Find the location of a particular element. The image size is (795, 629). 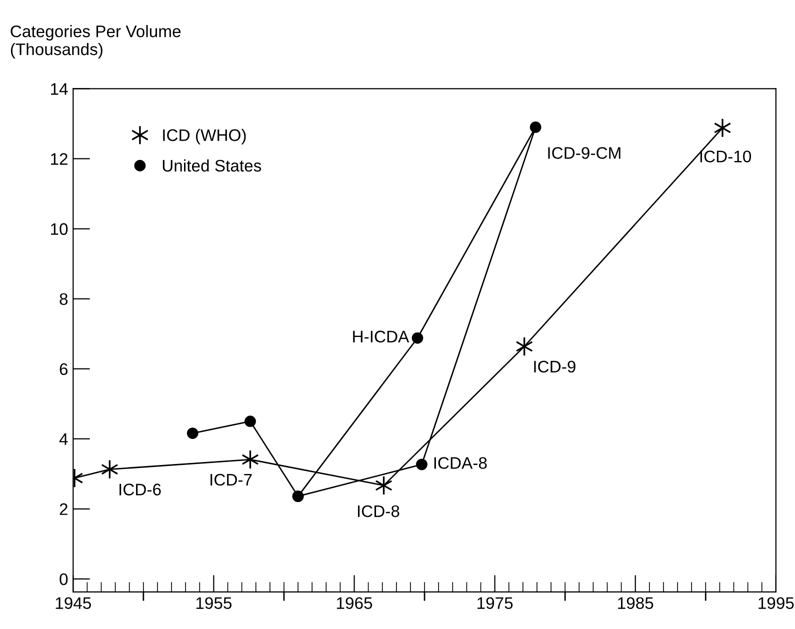

annotation: ICD-10 is located at coordinates (726, 156).